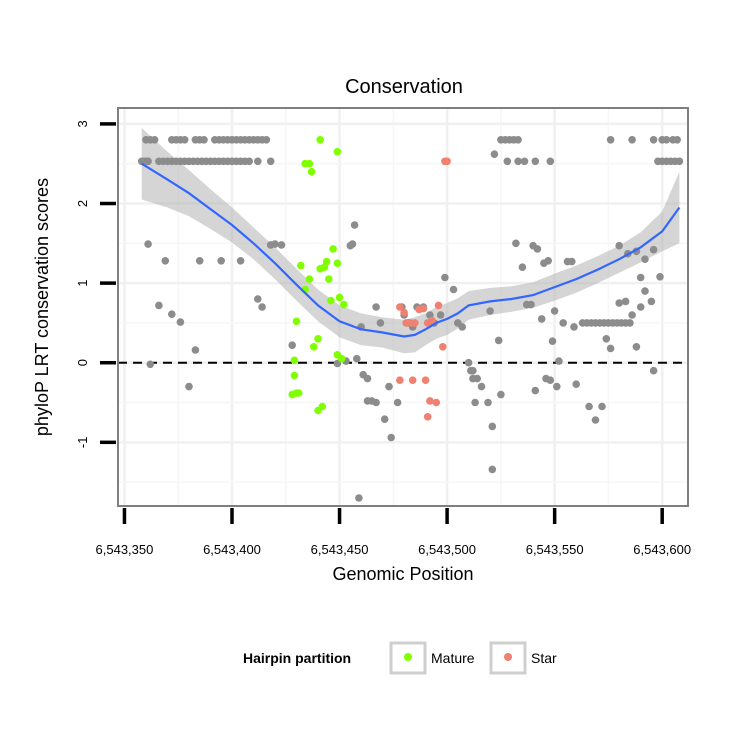  What do you see at coordinates (400, 658) in the screenshot?
I see `legend: Hairpin partition Mature Star` at bounding box center [400, 658].